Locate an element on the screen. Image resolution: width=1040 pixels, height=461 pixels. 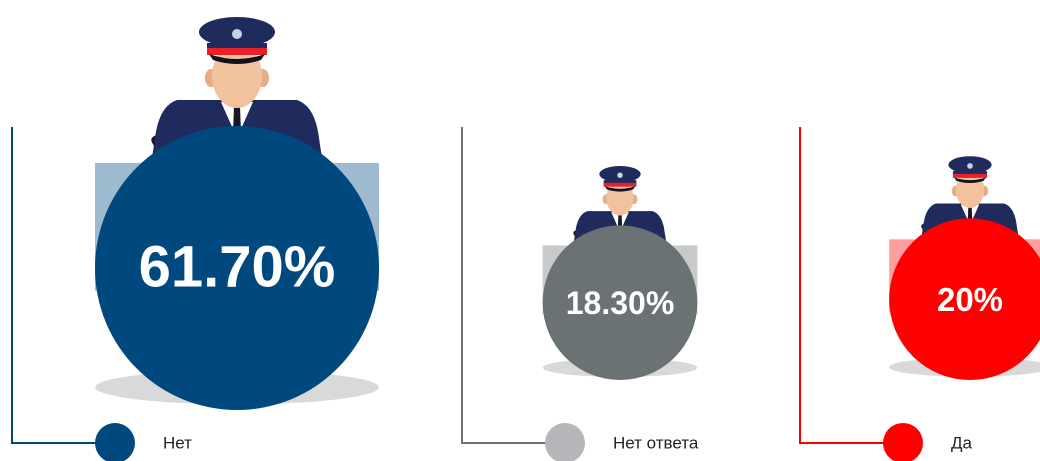
legend-label: Нет ответа is located at coordinates (656, 442).